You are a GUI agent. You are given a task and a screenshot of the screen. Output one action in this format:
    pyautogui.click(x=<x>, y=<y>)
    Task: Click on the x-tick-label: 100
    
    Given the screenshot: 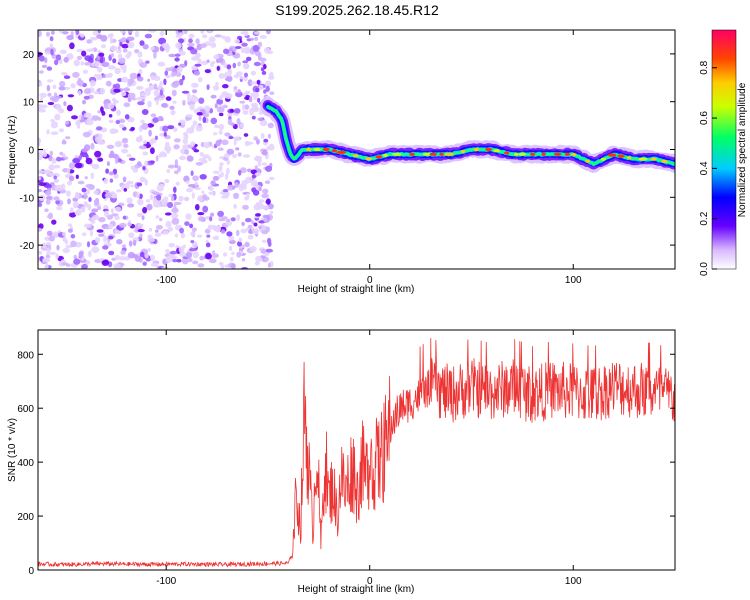 What is the action you would take?
    pyautogui.click(x=573, y=280)
    